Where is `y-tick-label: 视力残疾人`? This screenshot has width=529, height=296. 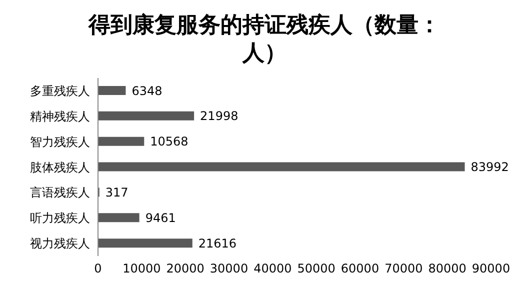 y-tick-label: 视力残疾人 is located at coordinates (60, 243).